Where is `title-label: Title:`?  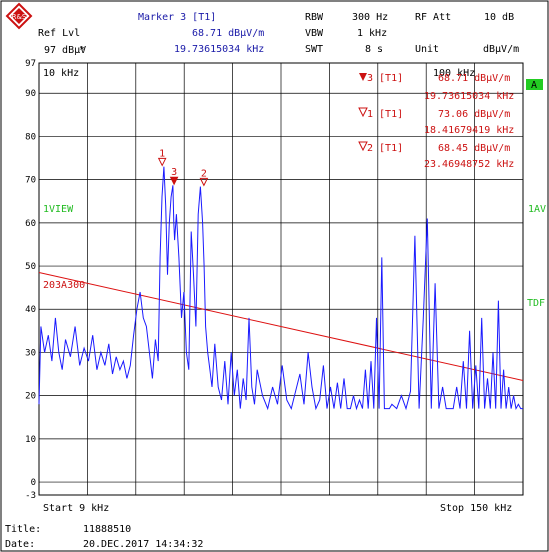
title-label: Title: is located at coordinates (23, 529).